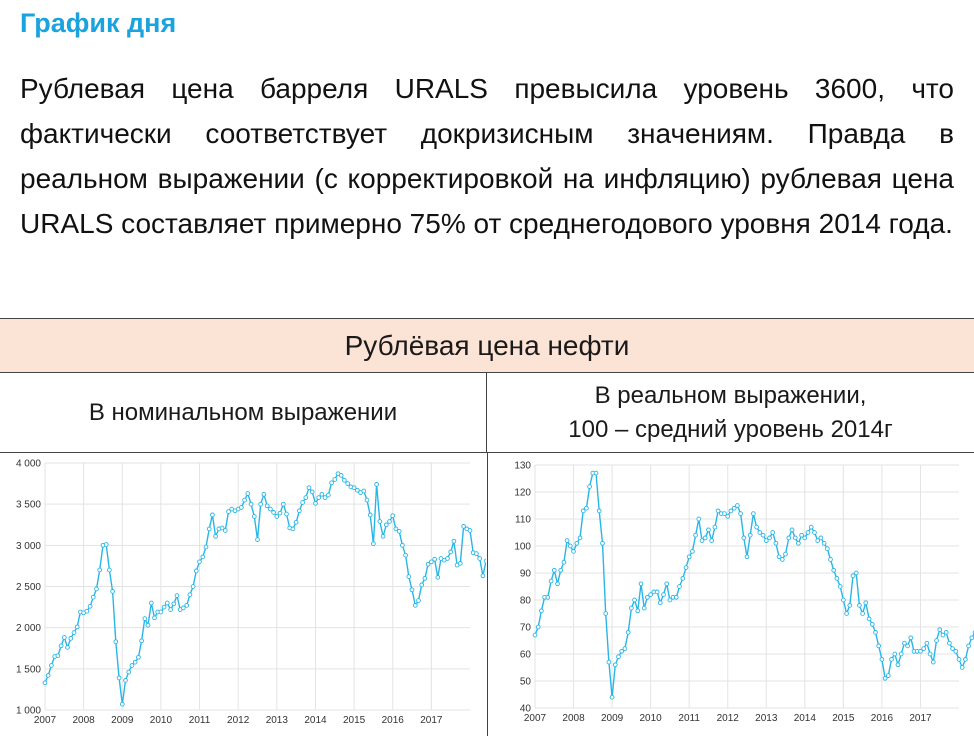 This screenshot has height=736, width=974. I want to click on x-tick-label: 2007, so click(45, 720).